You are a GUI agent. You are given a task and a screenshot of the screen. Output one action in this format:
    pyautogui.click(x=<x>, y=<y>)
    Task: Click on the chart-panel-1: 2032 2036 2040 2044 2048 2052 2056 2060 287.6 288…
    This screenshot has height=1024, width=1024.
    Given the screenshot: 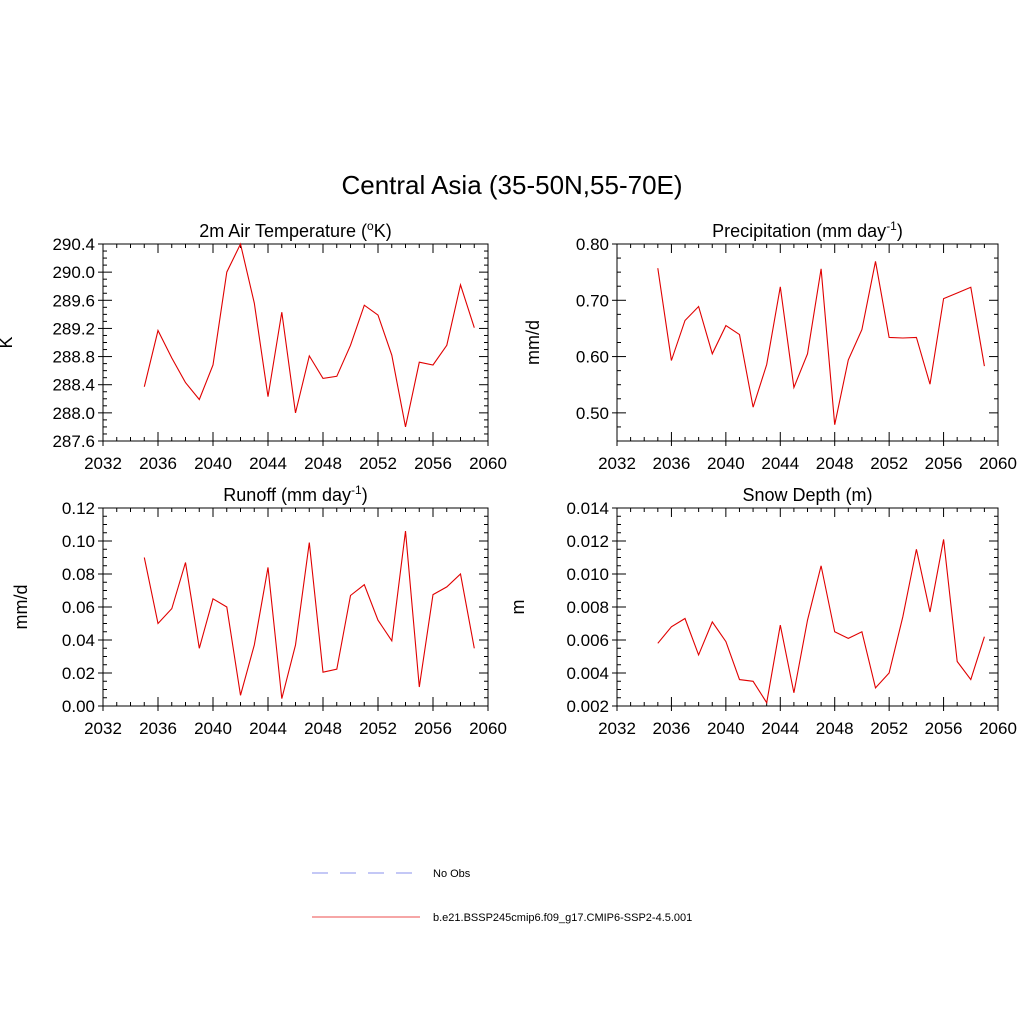 What is the action you would take?
    pyautogui.click(x=253, y=346)
    